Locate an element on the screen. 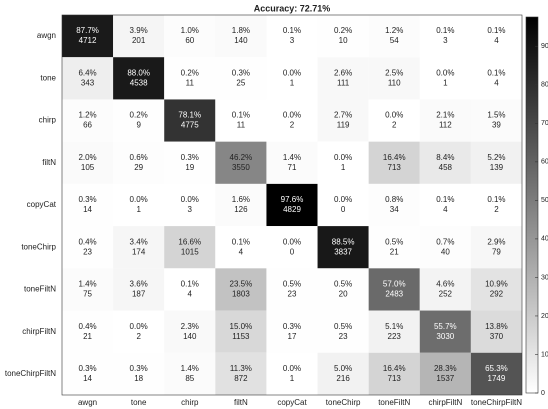  x-tick-label: copyCat is located at coordinates (292, 402).